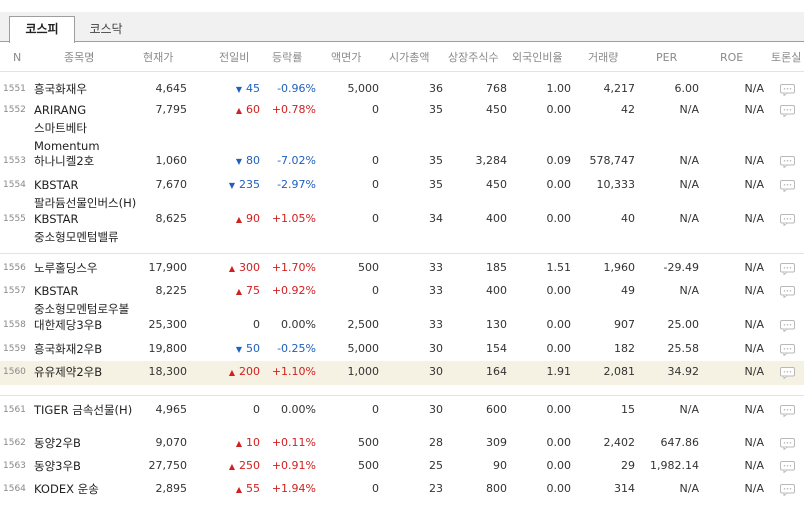 The height and width of the screenshot is (510, 804). Describe the element at coordinates (496, 88) in the screenshot. I see `listed-shares: 768` at that location.